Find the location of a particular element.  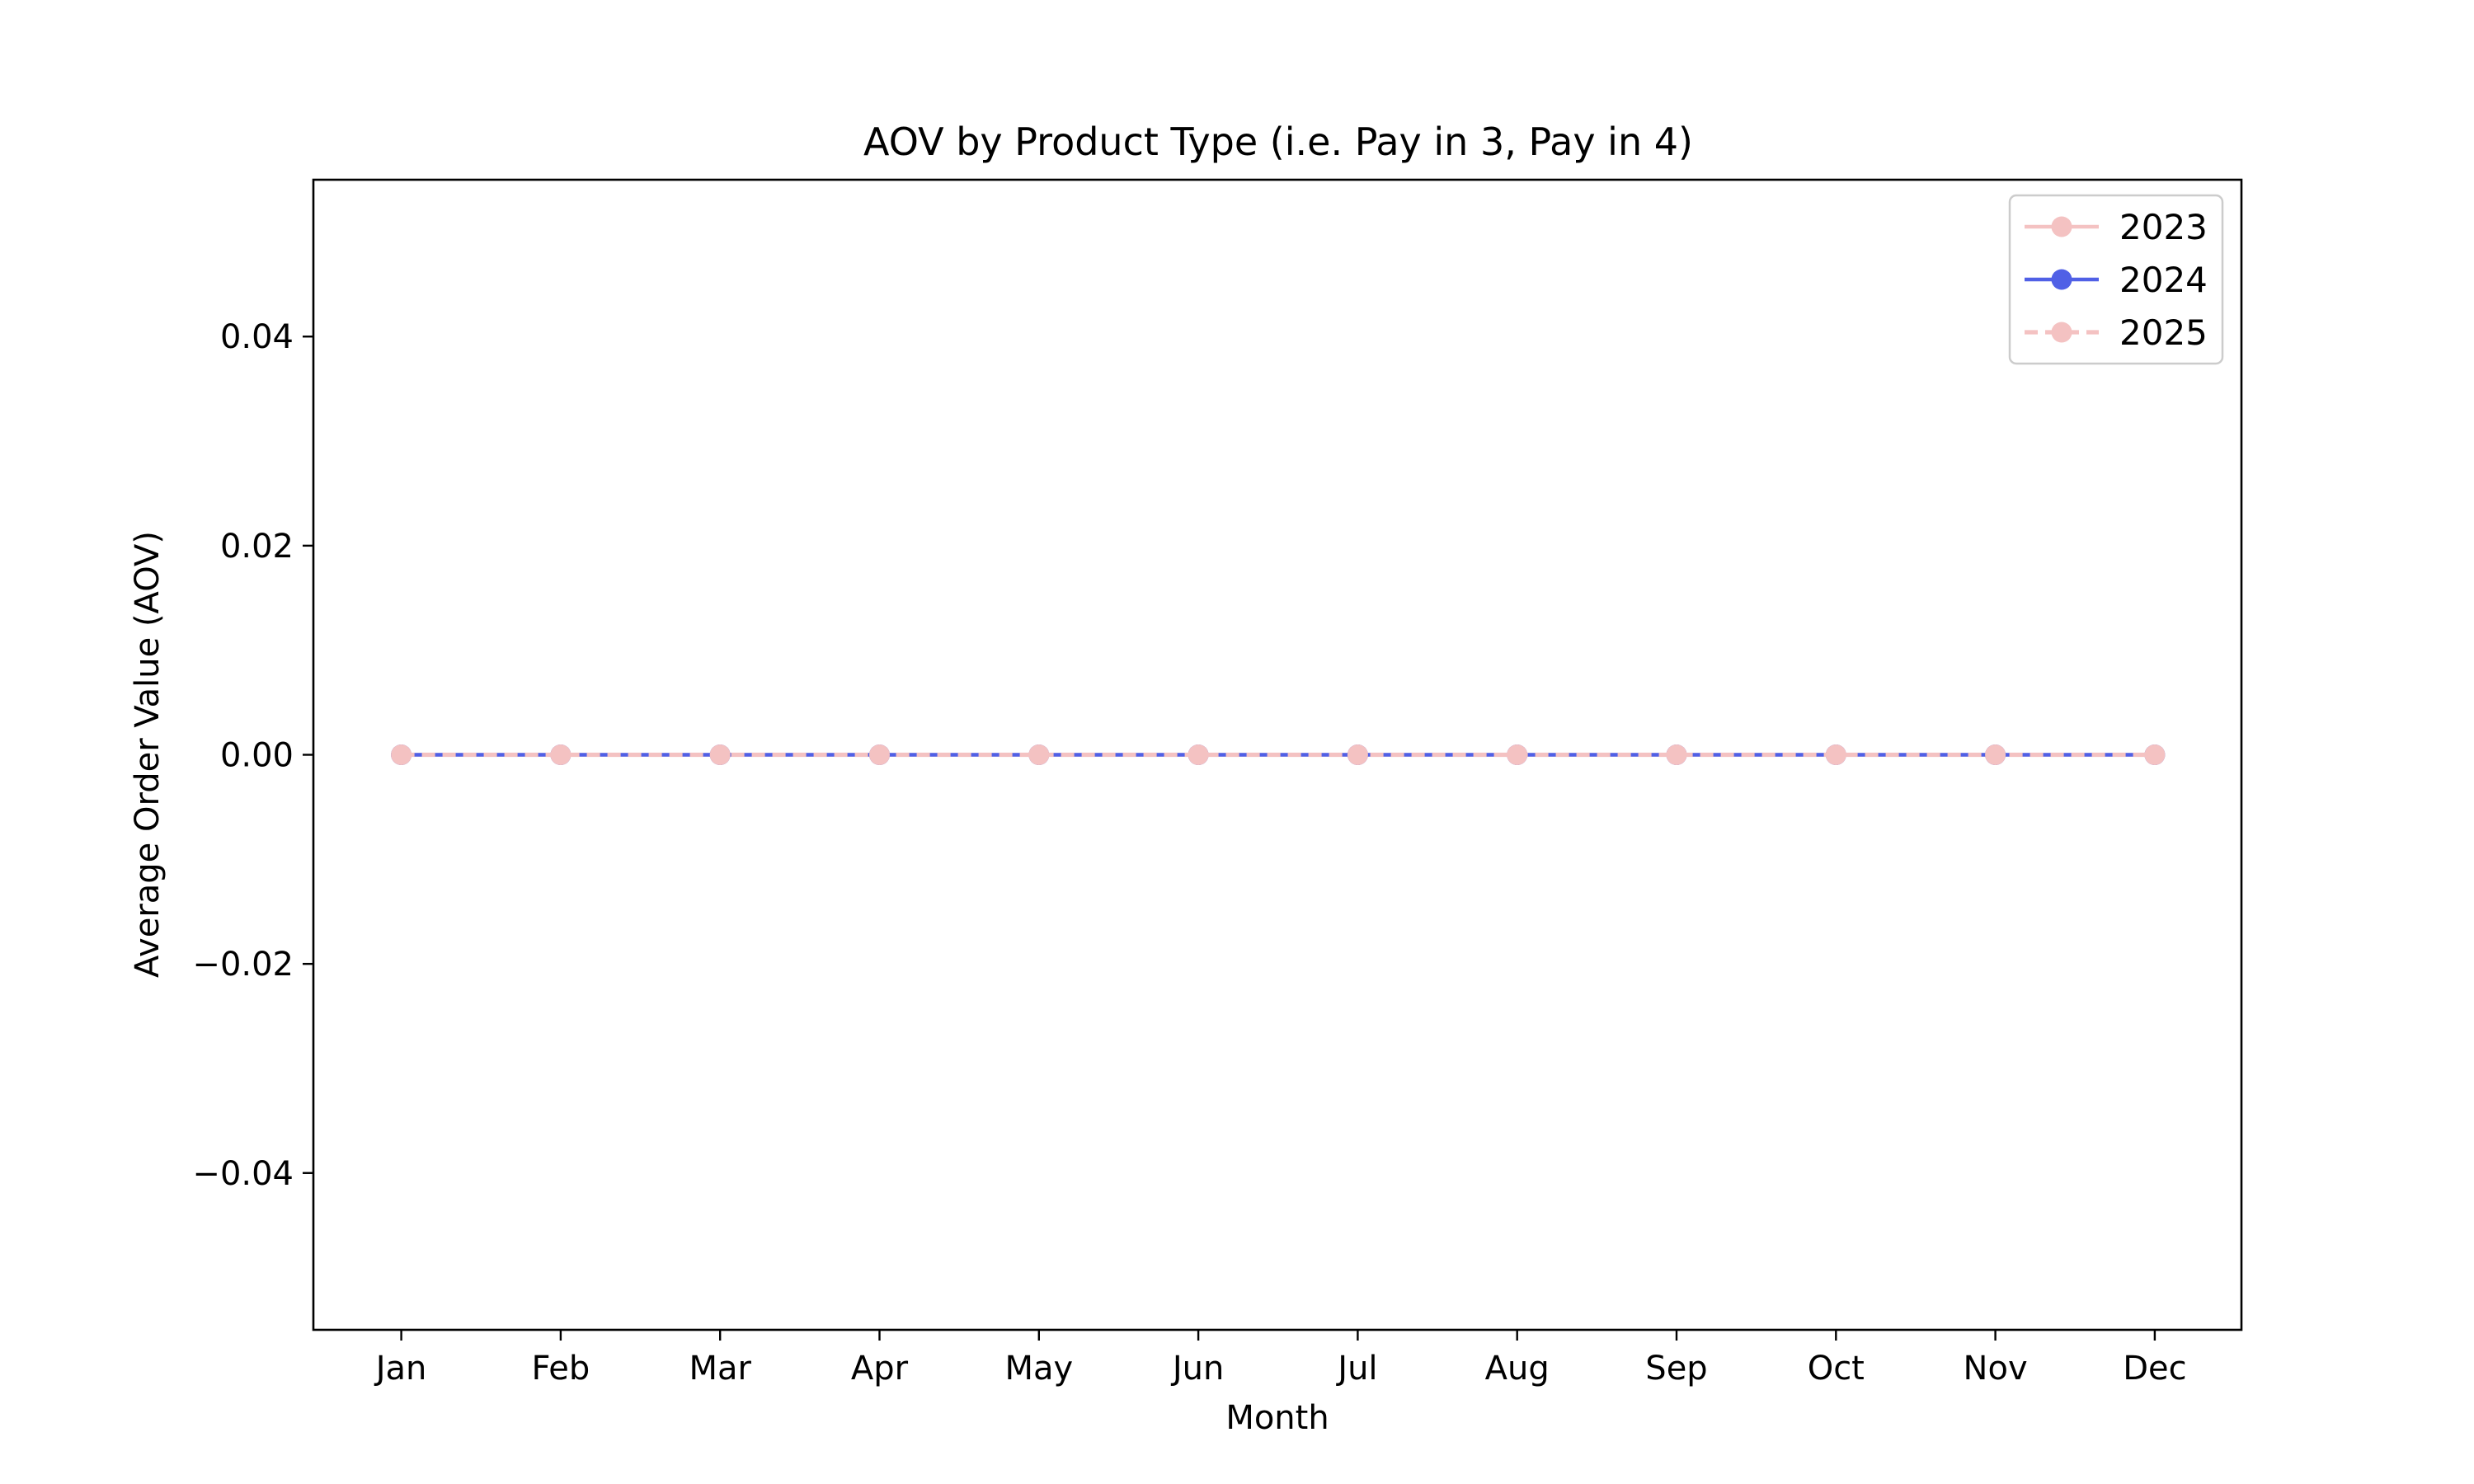

x-tick-label: Mar is located at coordinates (720, 1369).